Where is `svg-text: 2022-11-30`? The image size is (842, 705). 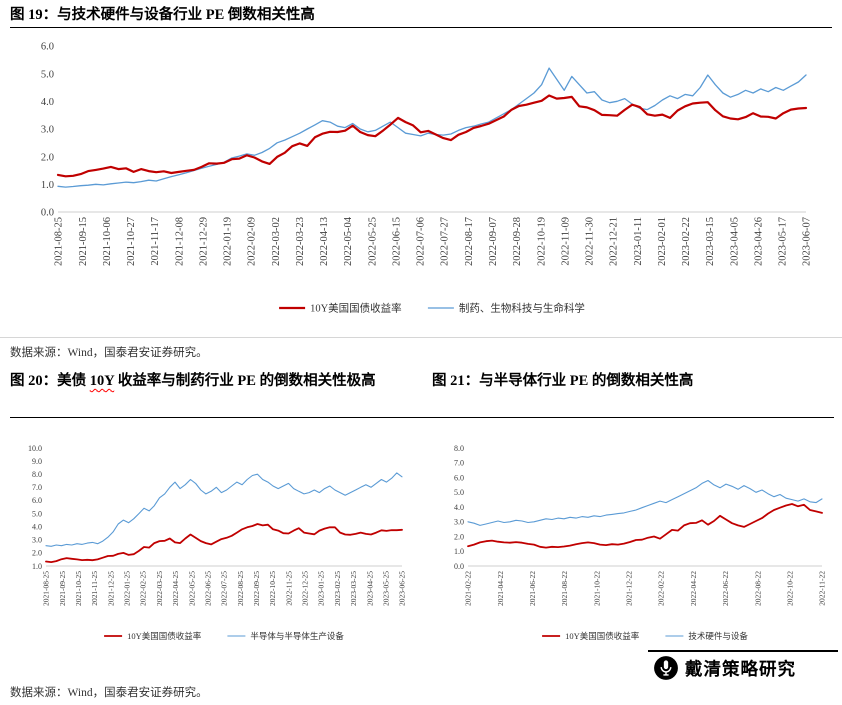 svg-text: 2022-11-30 is located at coordinates (590, 241).